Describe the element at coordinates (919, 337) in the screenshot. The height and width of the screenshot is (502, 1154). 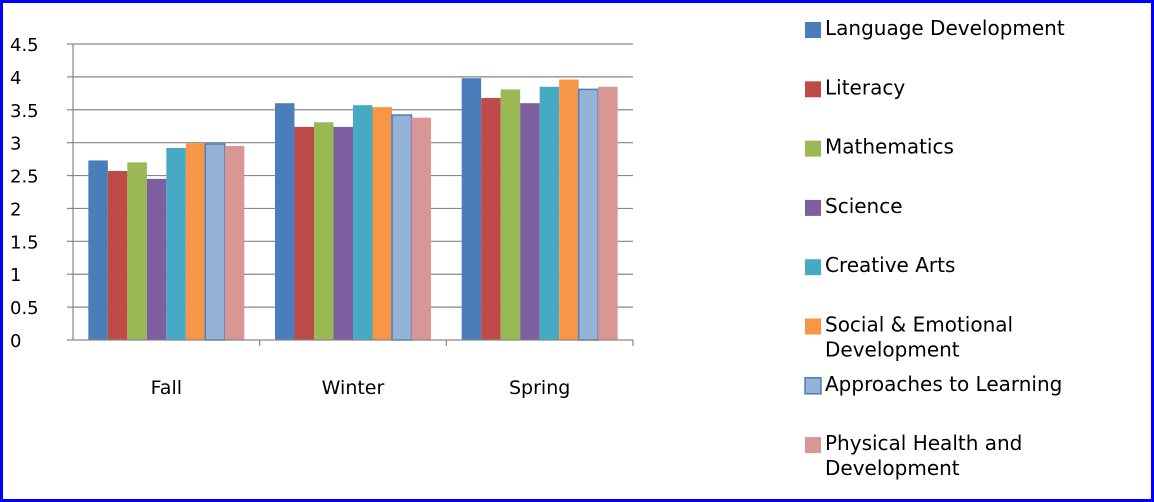
I see `legend-label: Social & Emotional Development` at that location.